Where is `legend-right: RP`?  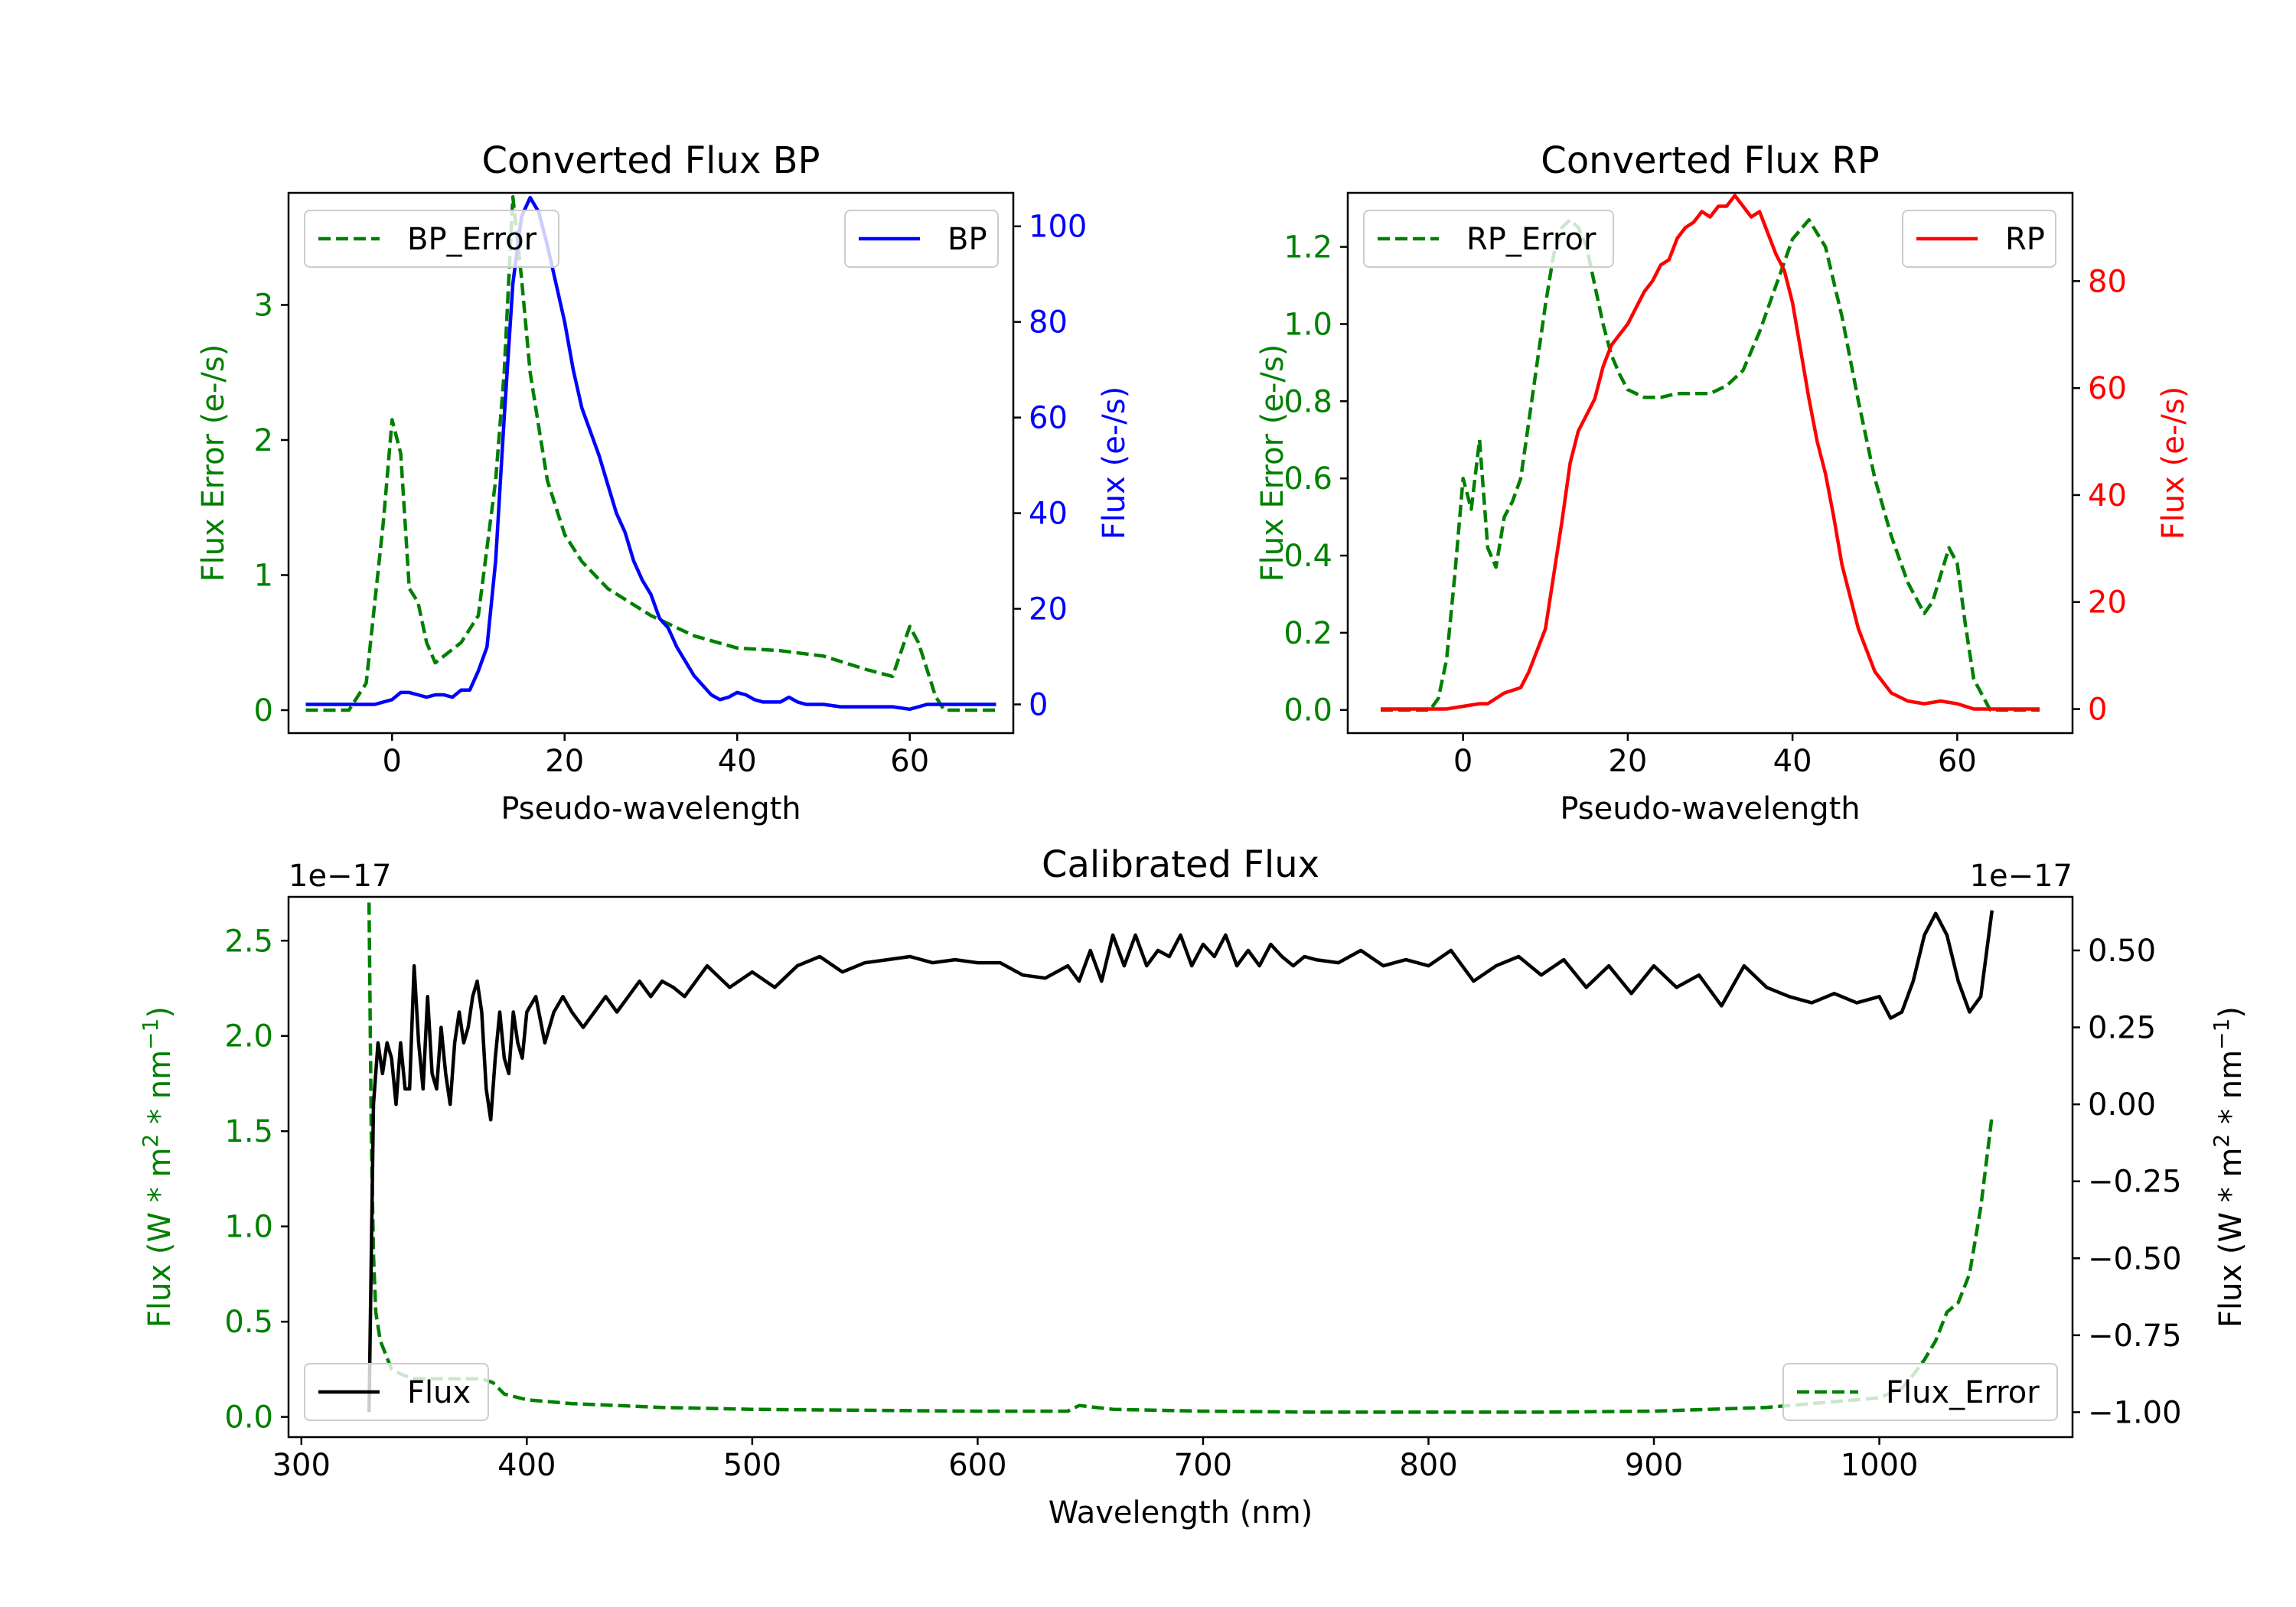 legend-right: RP is located at coordinates (1979, 239).